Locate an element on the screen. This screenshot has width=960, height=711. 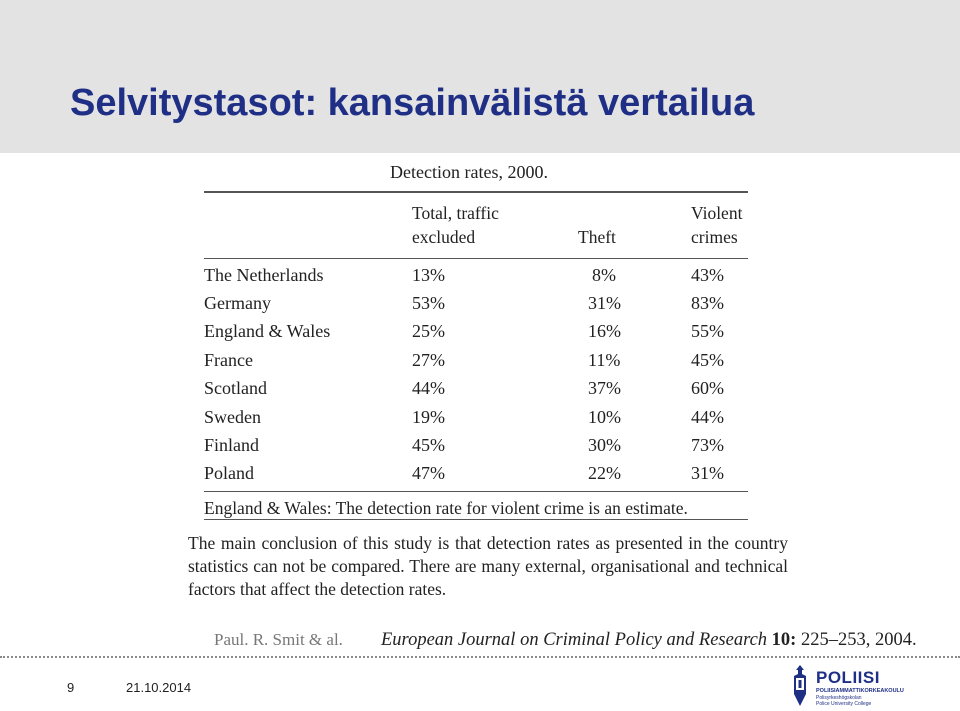
cell-violent: 43% is located at coordinates (707, 275).